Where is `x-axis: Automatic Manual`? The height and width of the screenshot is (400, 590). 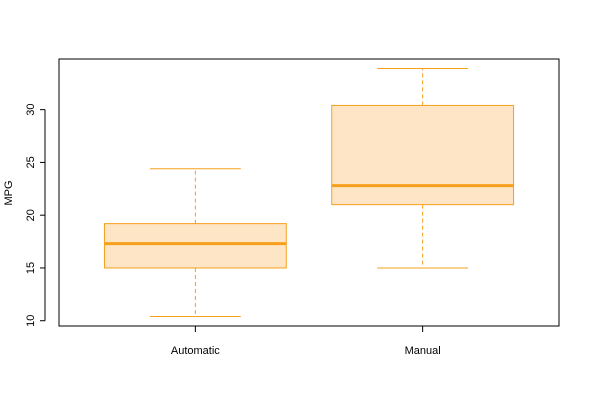
x-axis: Automatic Manual is located at coordinates (306, 341).